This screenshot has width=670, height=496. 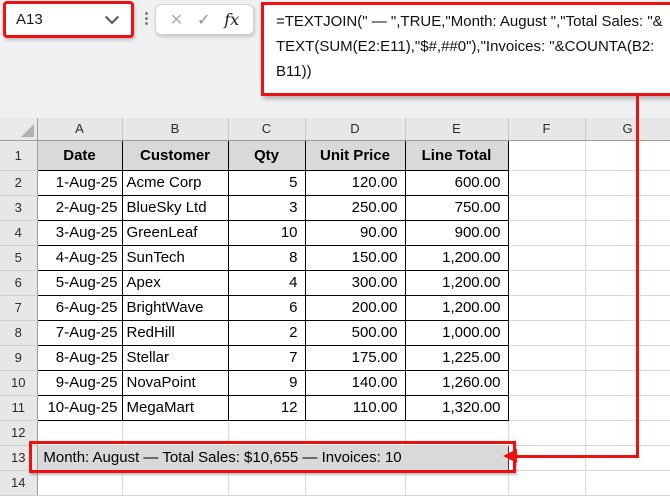 I want to click on cell-unit-price: 90.00, so click(x=355, y=232).